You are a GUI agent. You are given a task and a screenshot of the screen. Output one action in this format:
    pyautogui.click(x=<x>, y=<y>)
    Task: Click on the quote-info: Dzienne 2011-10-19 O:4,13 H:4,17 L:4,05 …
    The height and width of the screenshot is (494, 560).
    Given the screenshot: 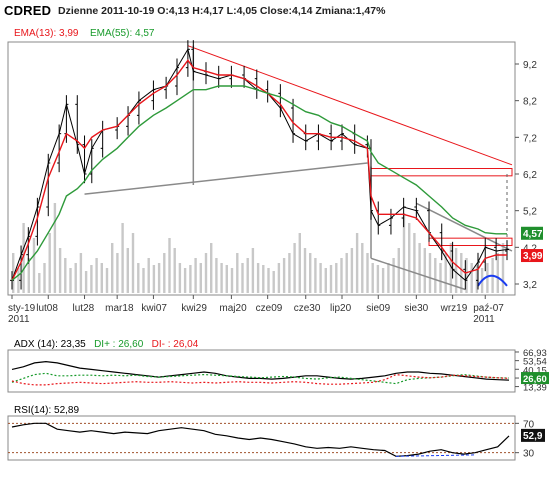 What is the action you would take?
    pyautogui.click(x=222, y=11)
    